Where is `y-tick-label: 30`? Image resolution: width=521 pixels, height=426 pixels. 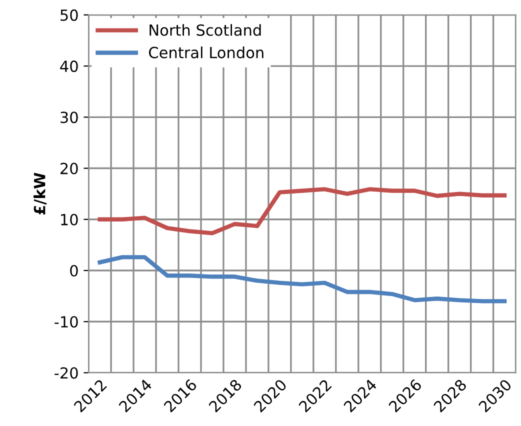 y-tick-label: 30 is located at coordinates (69, 118).